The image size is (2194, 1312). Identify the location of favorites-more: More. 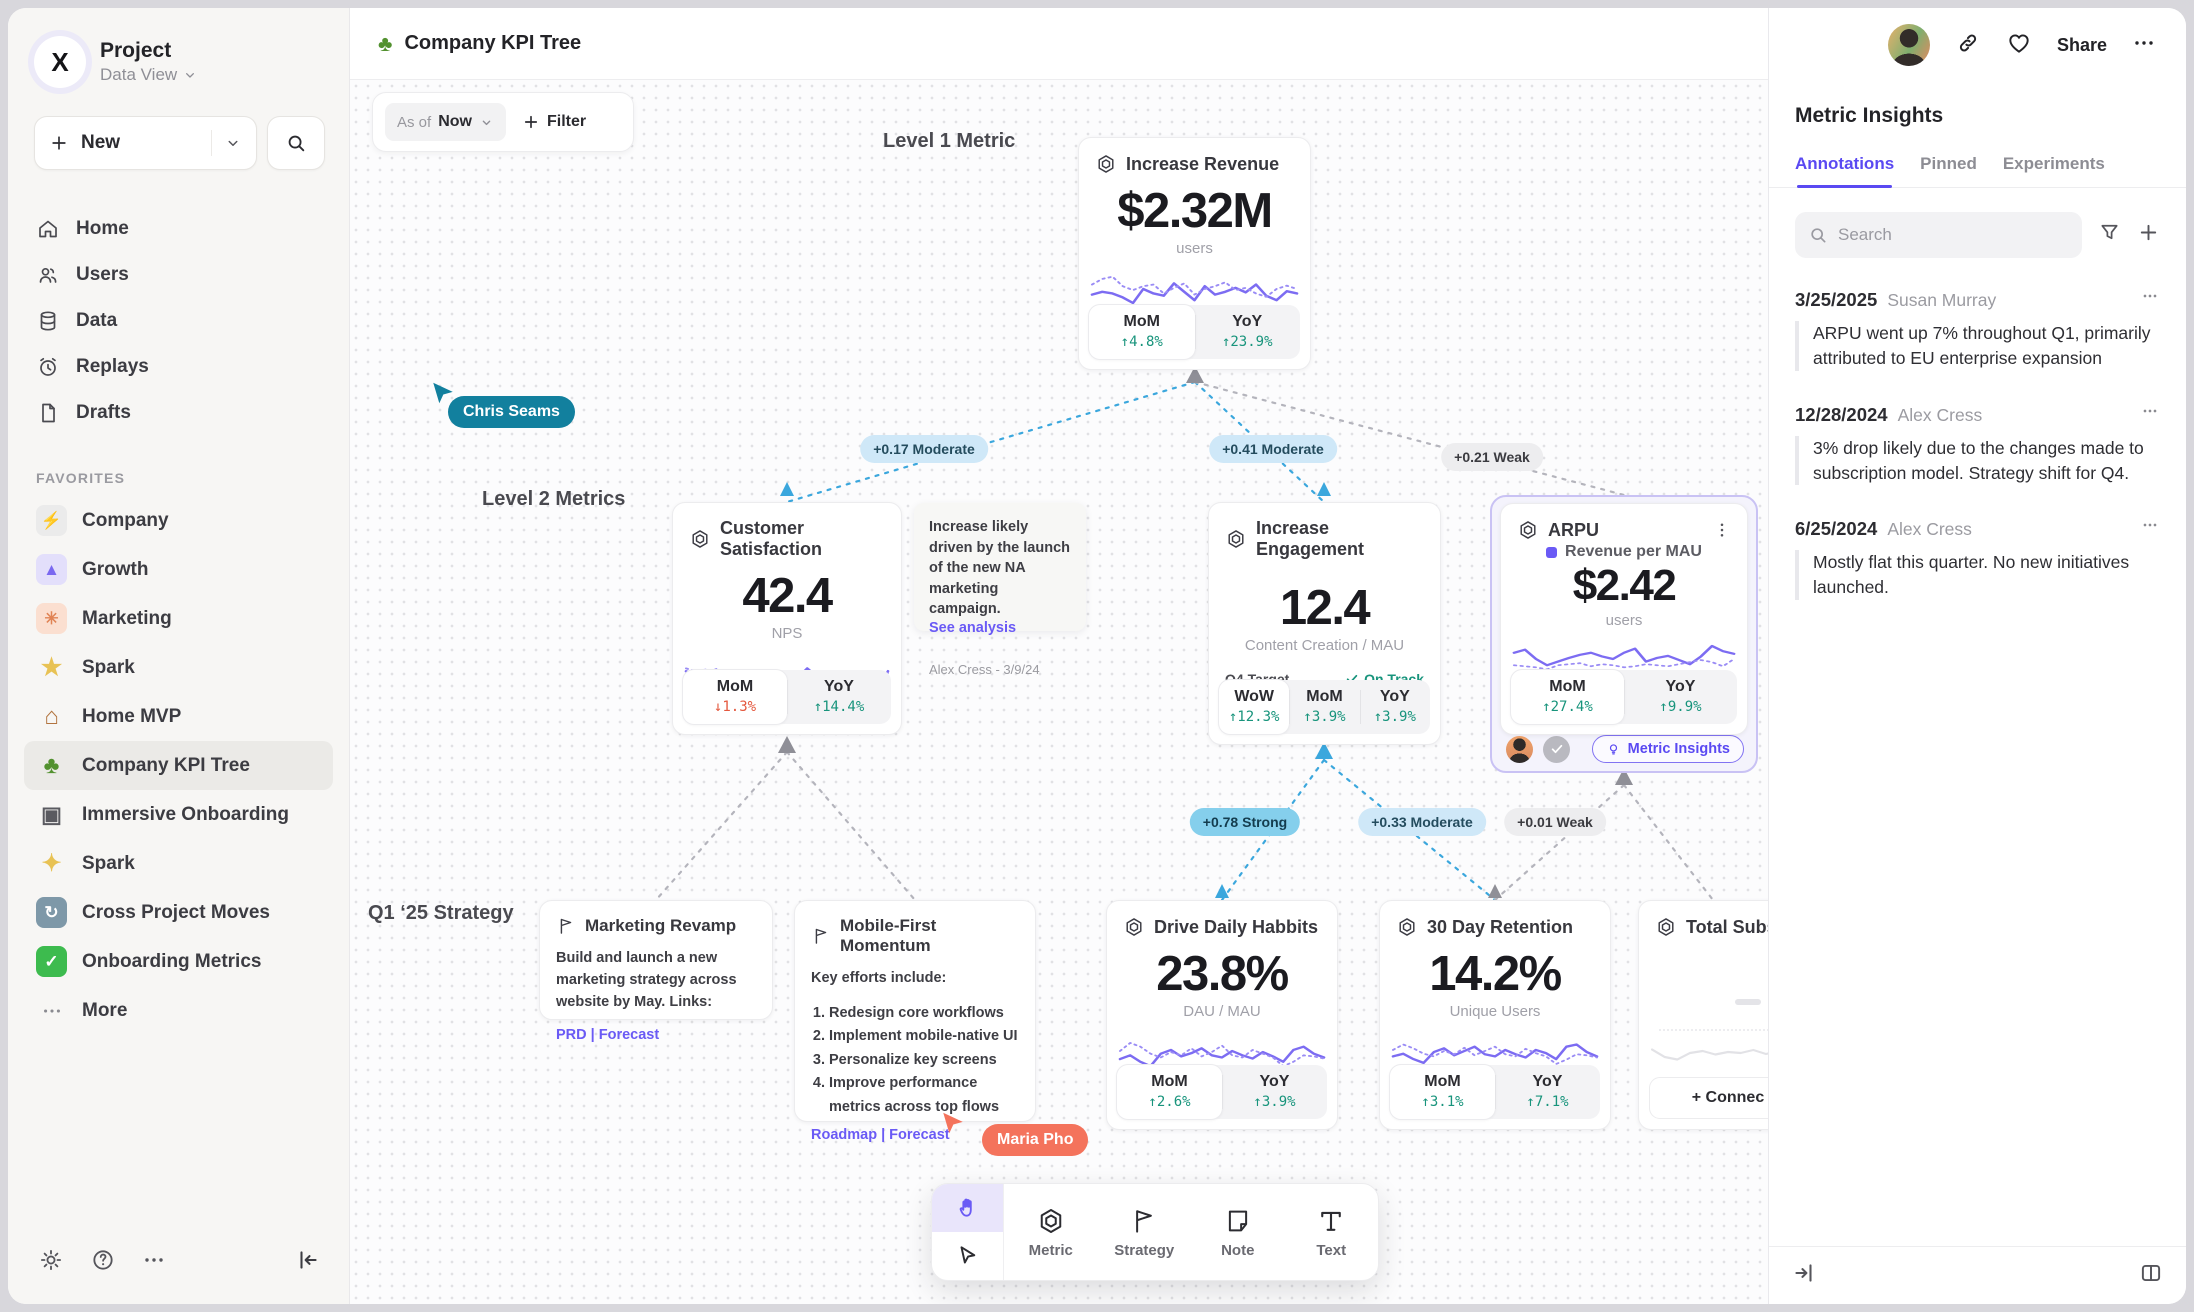
(178, 1010).